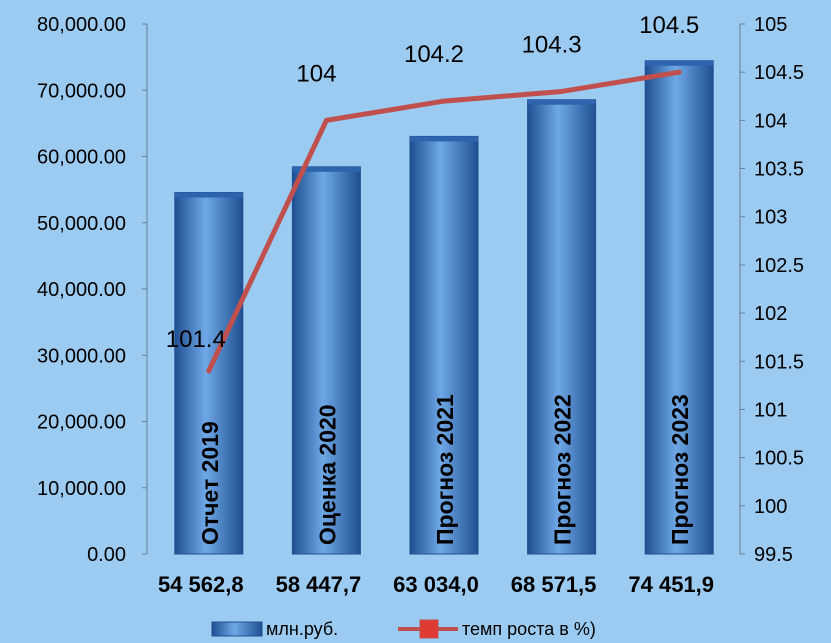  What do you see at coordinates (81, 356) in the screenshot?
I see `left-tick-label: 30,000.00` at bounding box center [81, 356].